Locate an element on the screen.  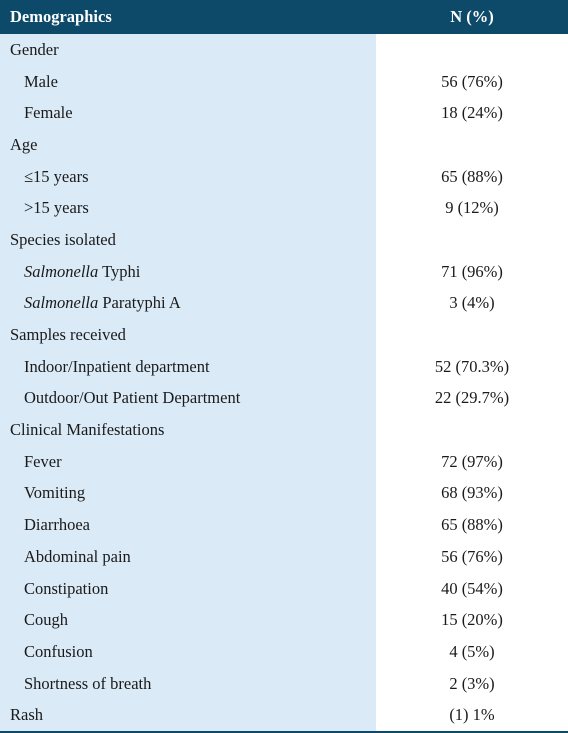
table-row: Gender is located at coordinates (284, 50).